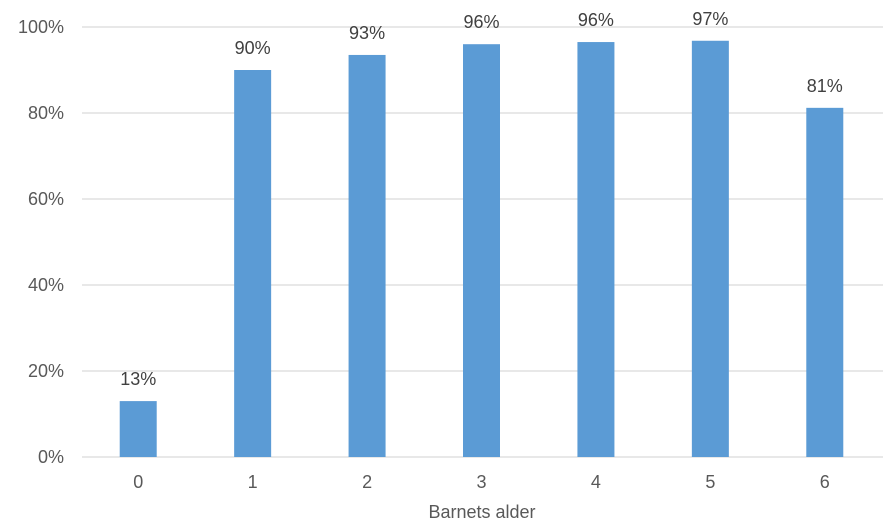  I want to click on y-tick-label: 60%, so click(46, 199).